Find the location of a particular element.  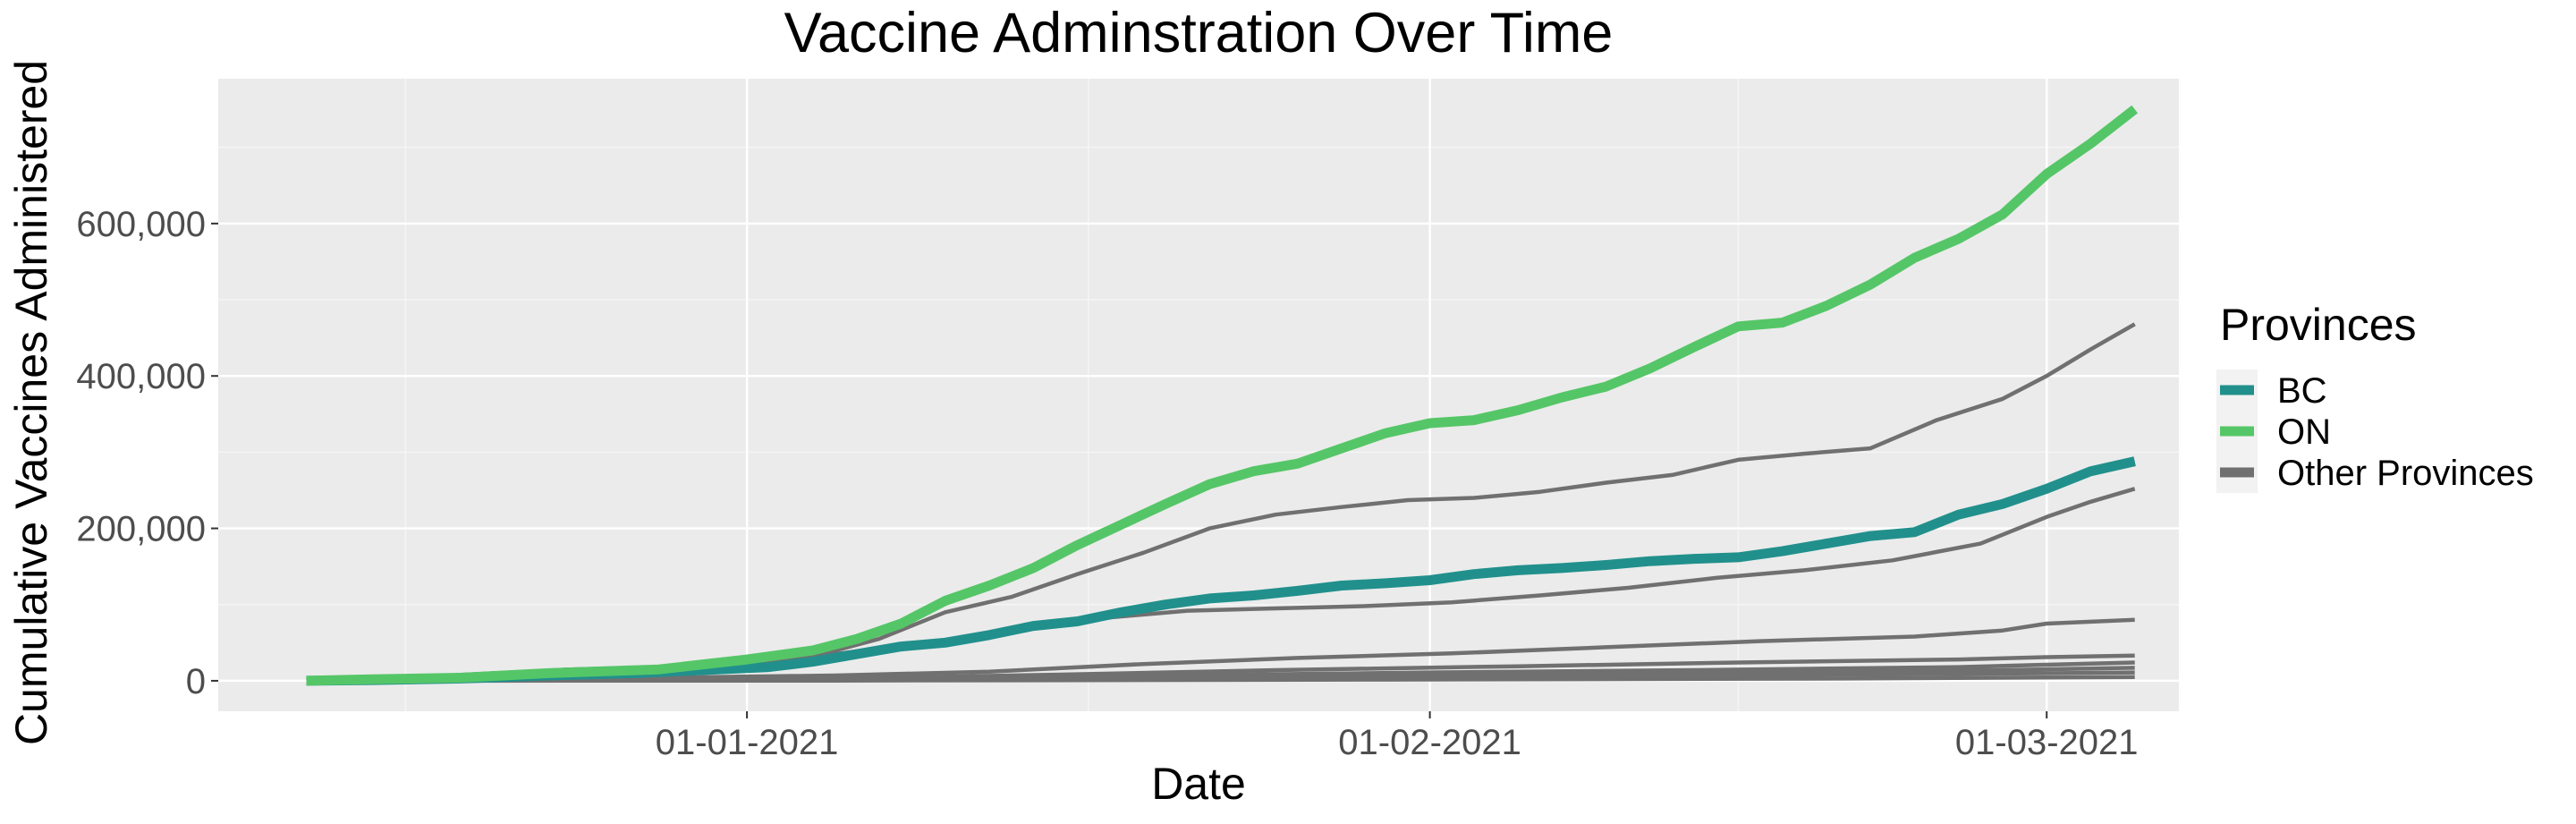

x-axis-ticks: 01-01-2021 01-02-2021 01-03-2021 is located at coordinates (1397, 736).